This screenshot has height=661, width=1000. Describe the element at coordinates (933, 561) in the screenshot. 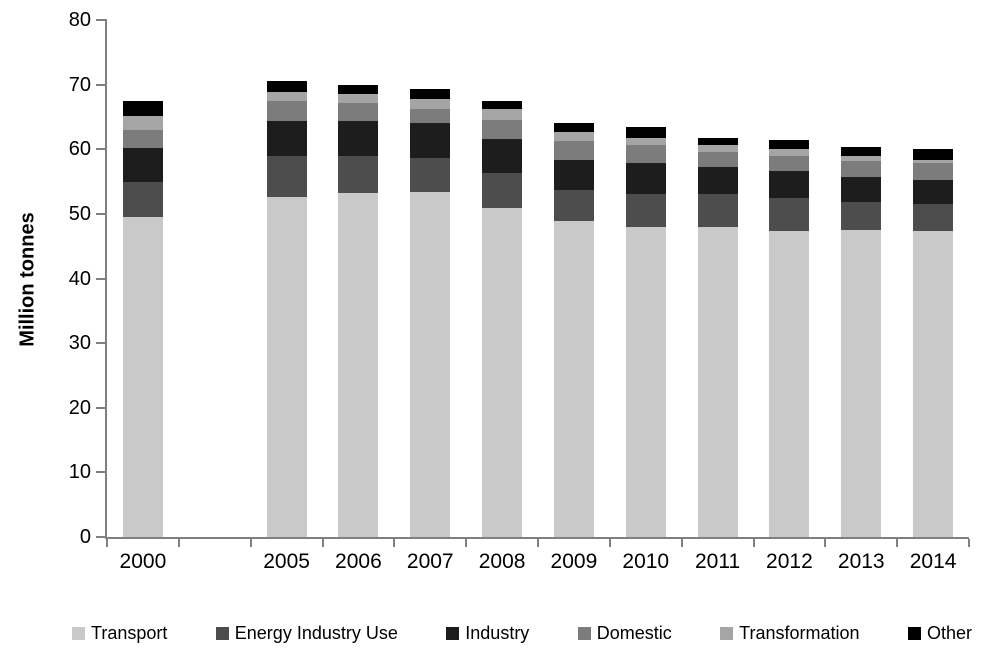

I see `x-category-label: 2014` at that location.